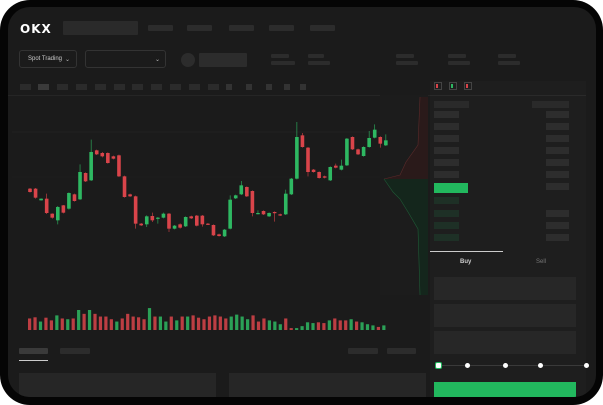 The height and width of the screenshot is (405, 603). I want to click on amount-input, so click(505, 315).